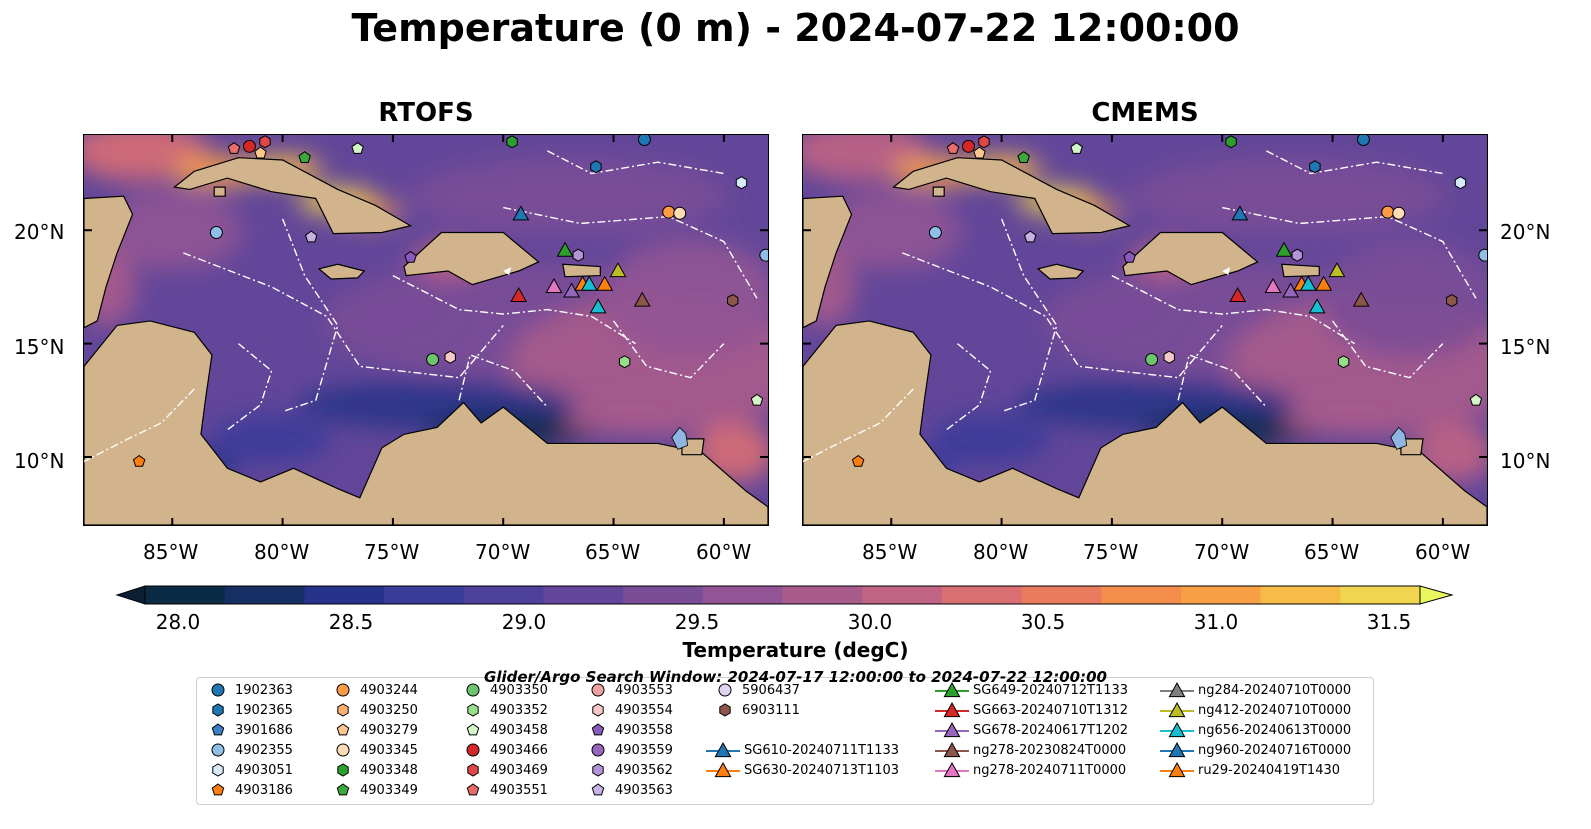 This screenshot has width=1591, height=829. I want to click on panel-title-rtofs: RTOFS, so click(426, 113).